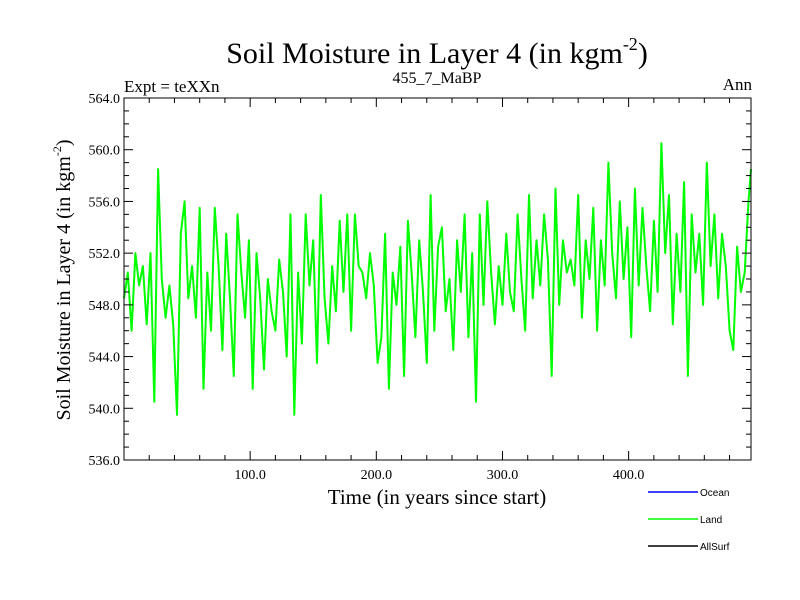  I want to click on y-tick-label: 560.0, so click(105, 151).